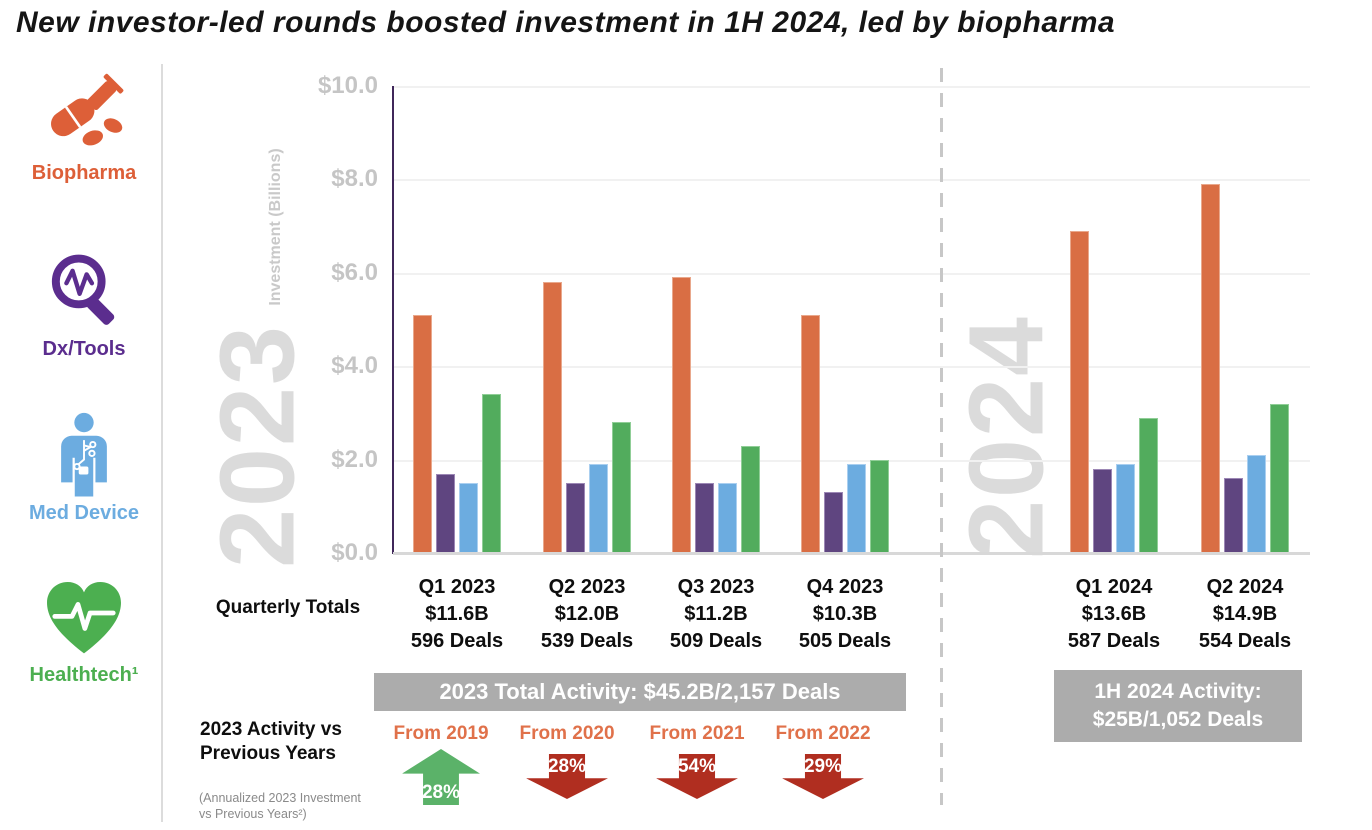 The image size is (1372, 830). I want to click on x-label-total: $14.9B, so click(1245, 614).